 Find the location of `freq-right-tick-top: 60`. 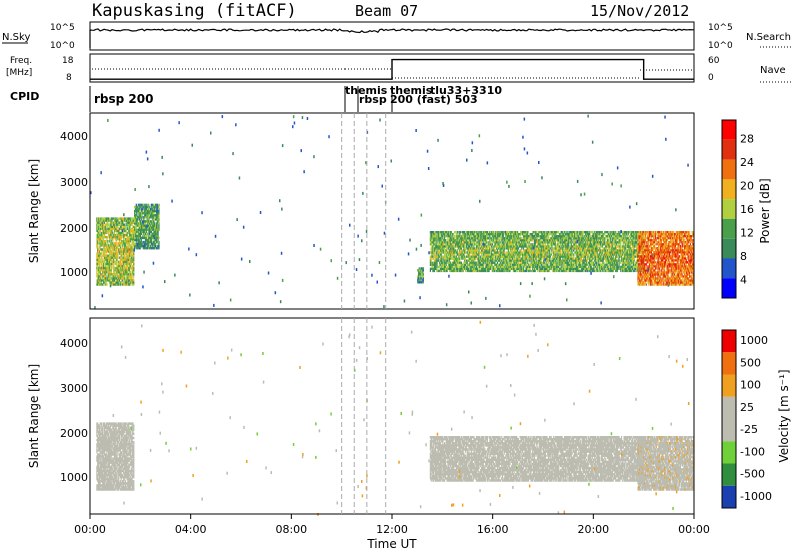

freq-right-tick-top: 60 is located at coordinates (714, 61).